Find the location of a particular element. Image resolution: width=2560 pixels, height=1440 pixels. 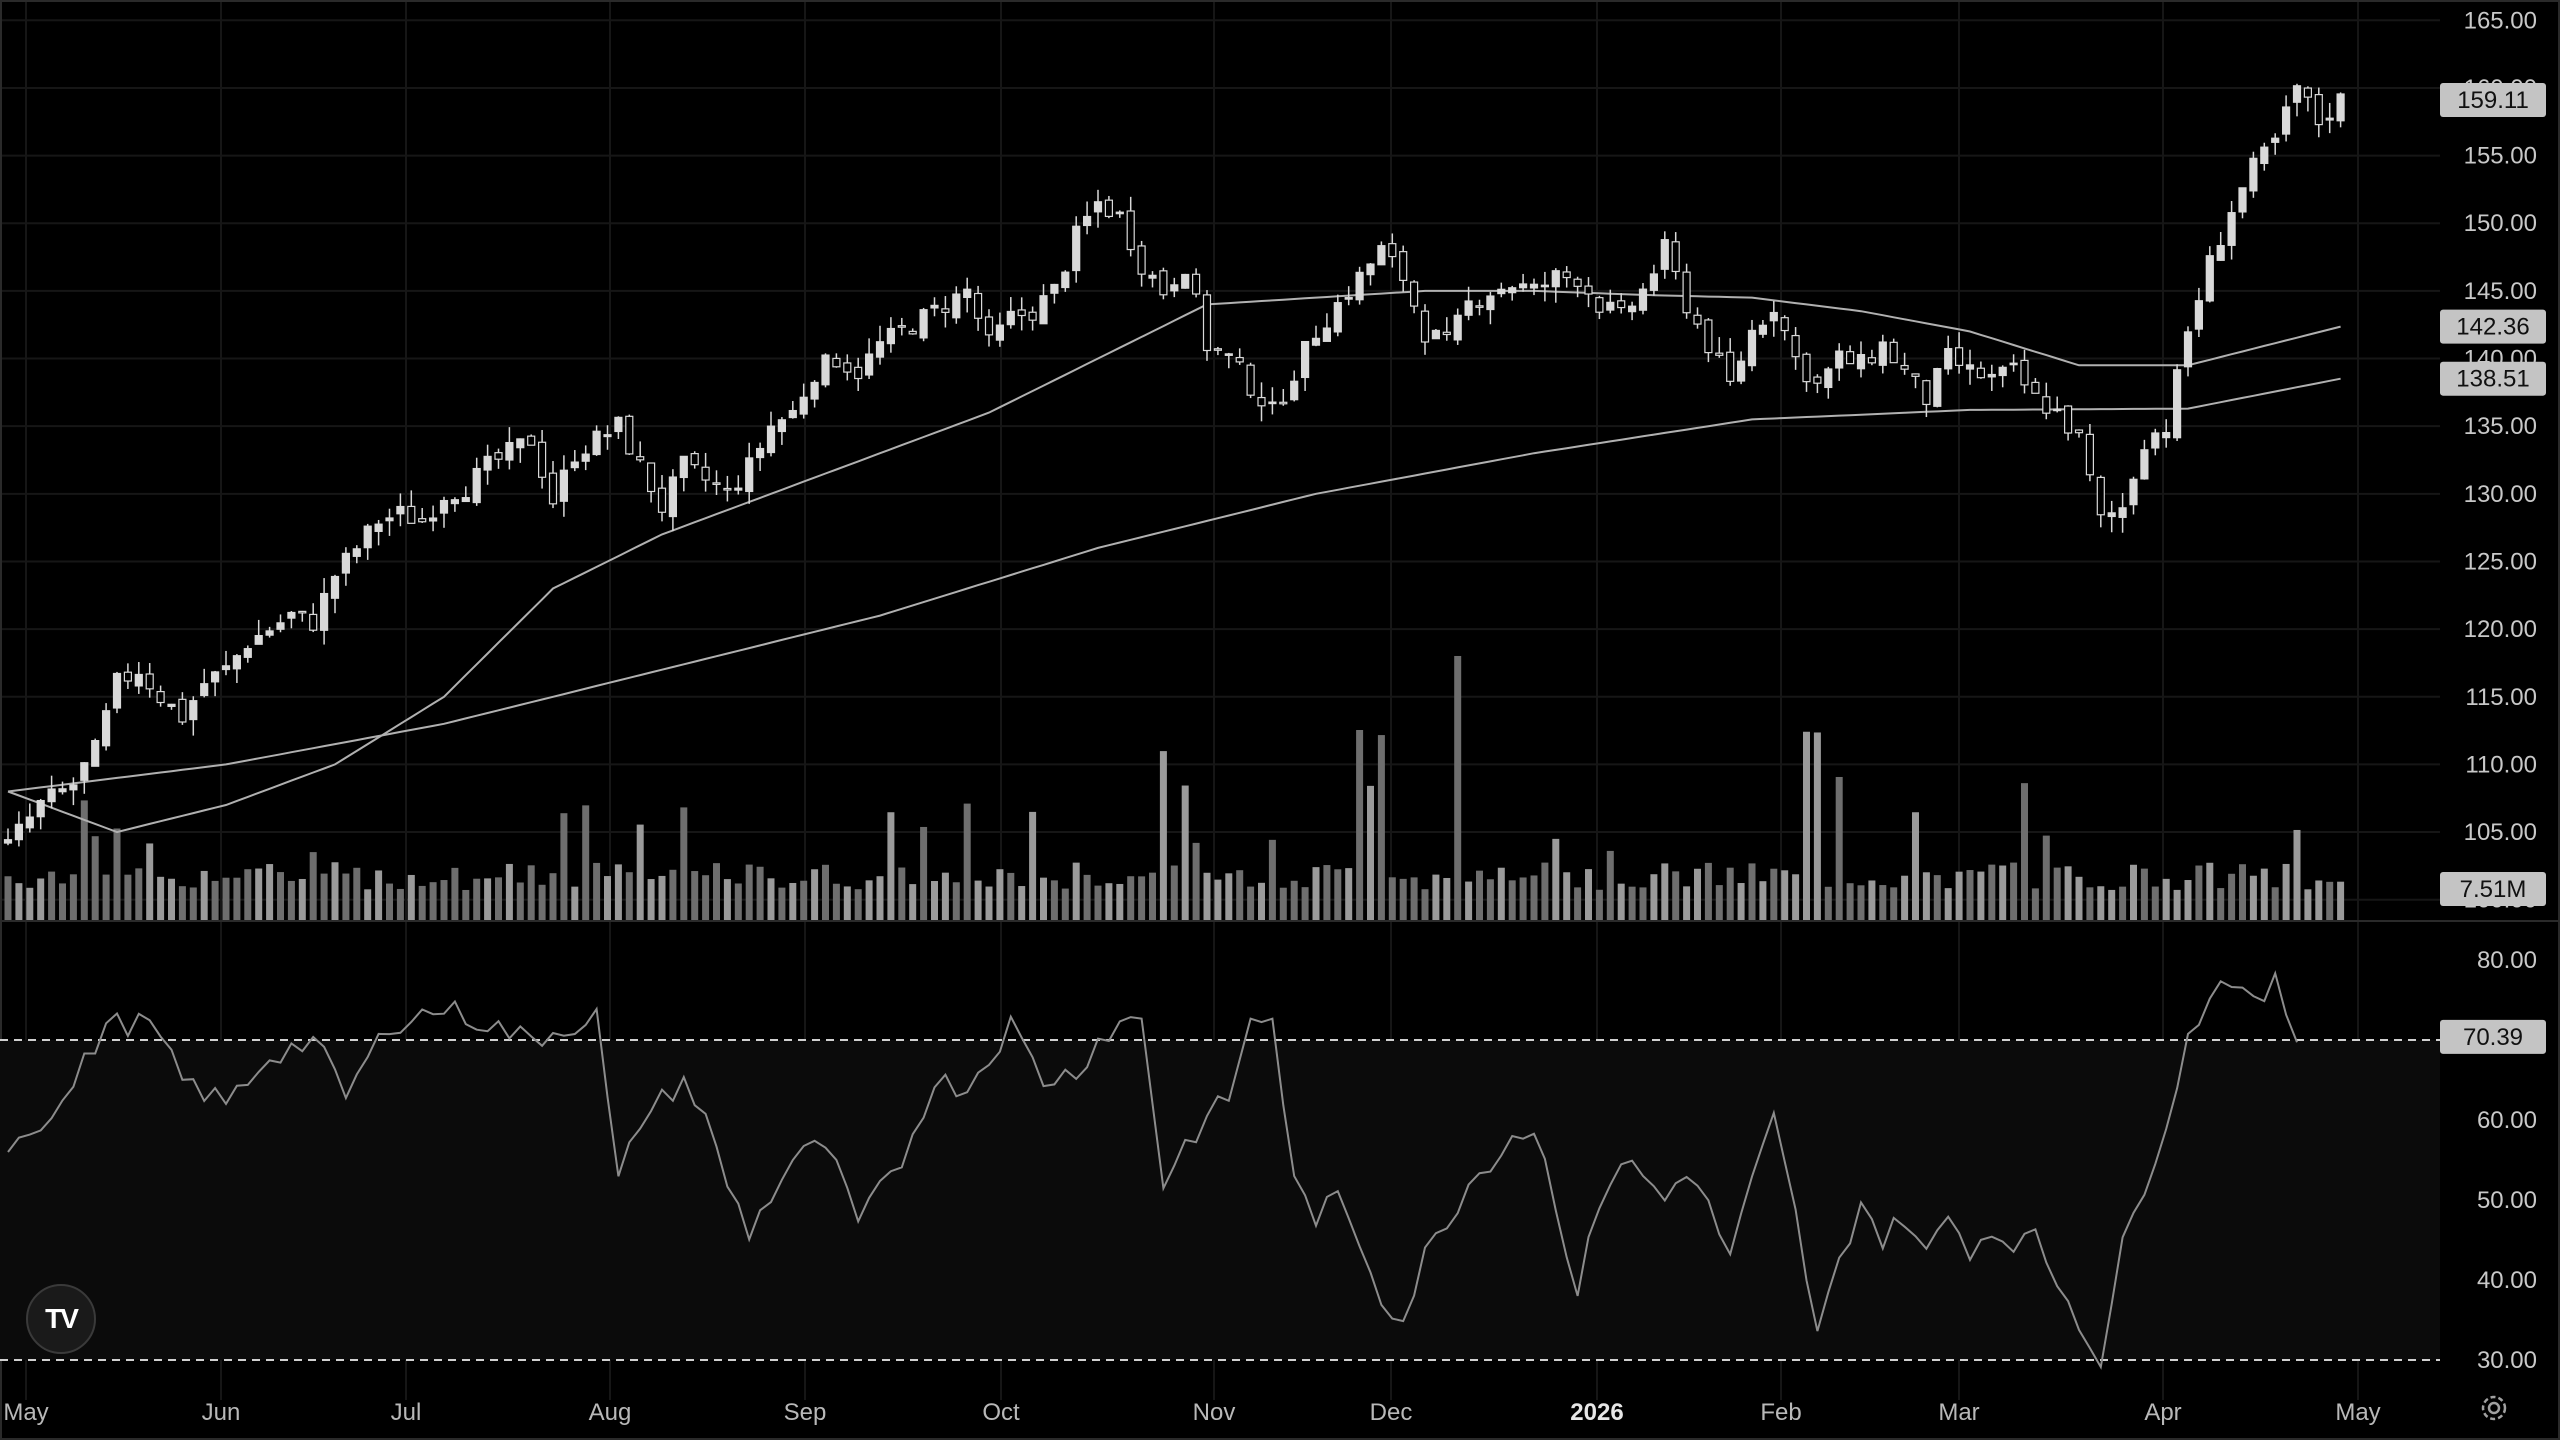

rsi-tick-label: 30.00 is located at coordinates (2507, 1360).